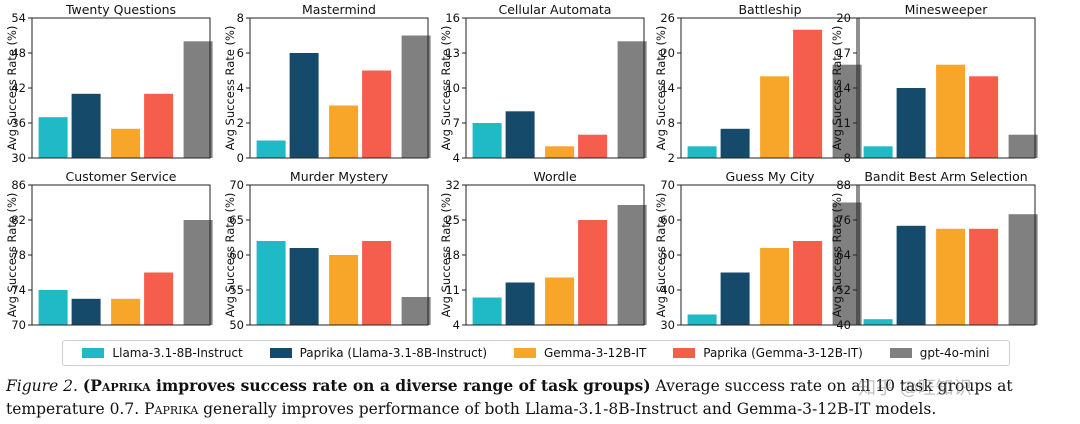 The image size is (1080, 424). What do you see at coordinates (120, 9) in the screenshot?
I see `subplot-title: Twenty Questions` at bounding box center [120, 9].